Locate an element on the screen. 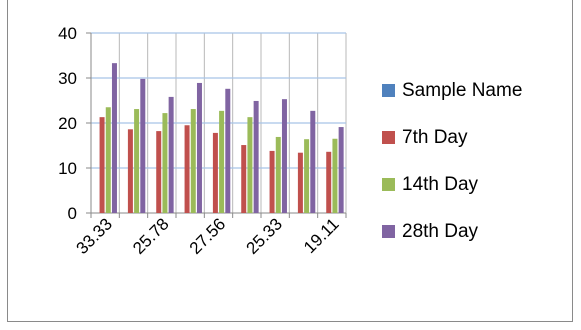  legend-label: 7th Day is located at coordinates (435, 137).